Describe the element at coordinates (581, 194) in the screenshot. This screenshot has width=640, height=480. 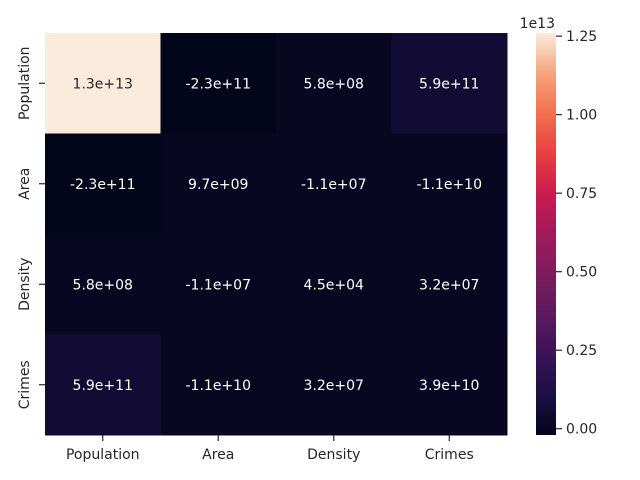
I see `colorbar-tick-label: 0.75` at that location.